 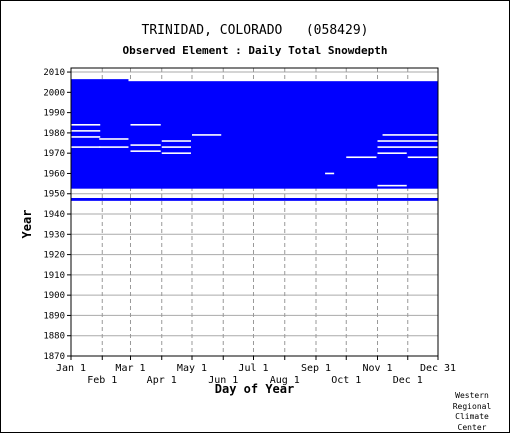 I want to click on y-tick-label: 2010, so click(x=54, y=73).